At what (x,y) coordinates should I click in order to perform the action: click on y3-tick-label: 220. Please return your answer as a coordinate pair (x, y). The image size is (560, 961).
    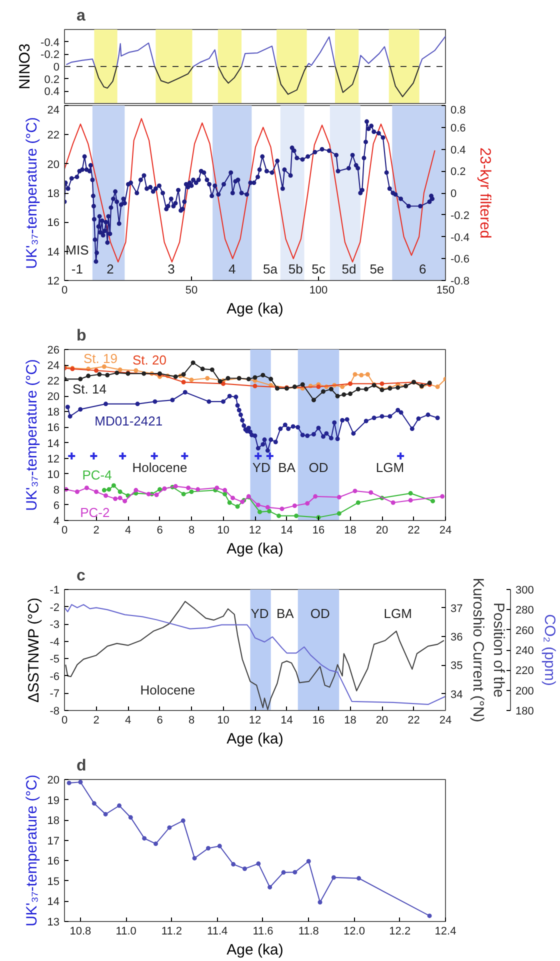
    Looking at the image, I should click on (525, 671).